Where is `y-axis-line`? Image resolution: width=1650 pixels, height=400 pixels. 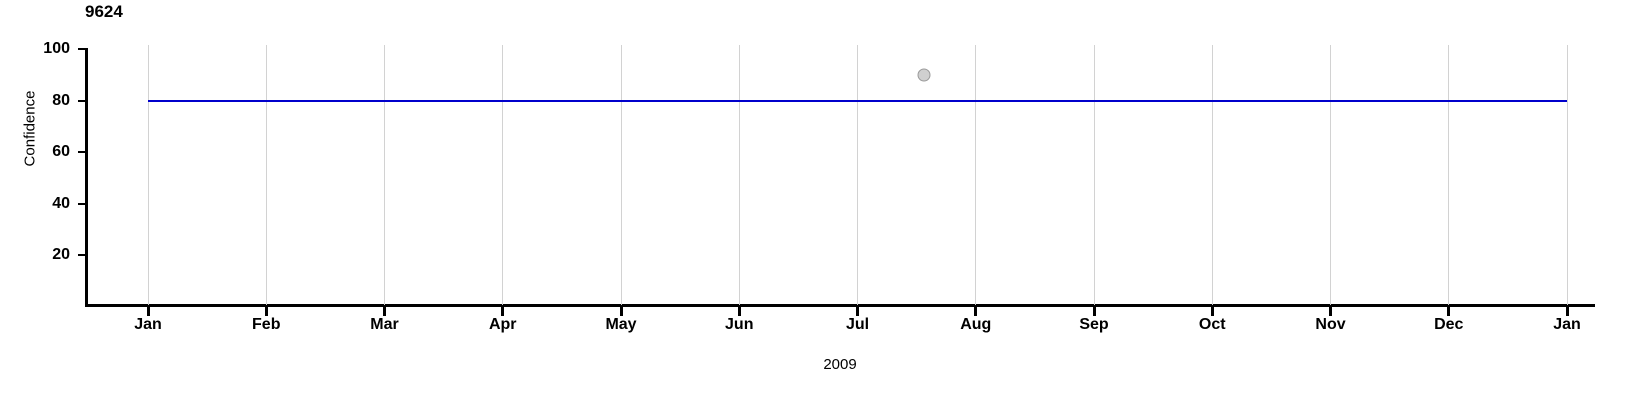
y-axis-line is located at coordinates (86, 177).